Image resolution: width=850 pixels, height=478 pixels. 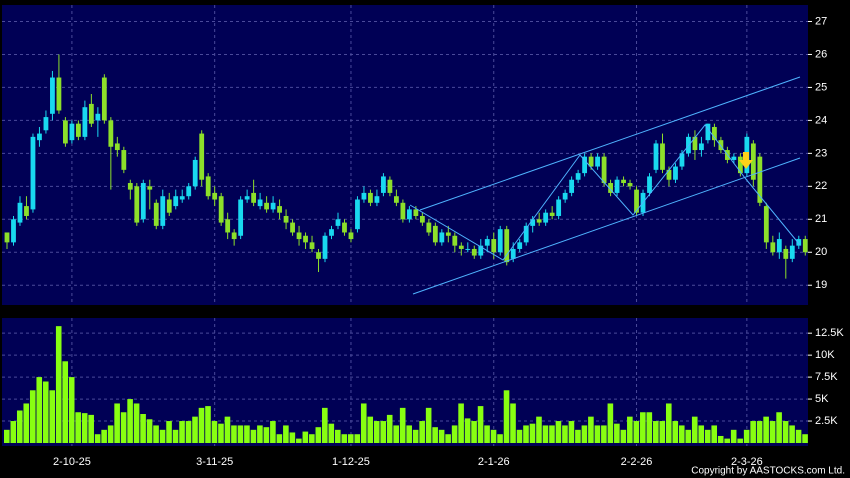 I want to click on y-tick-label: 21, so click(x=821, y=219).